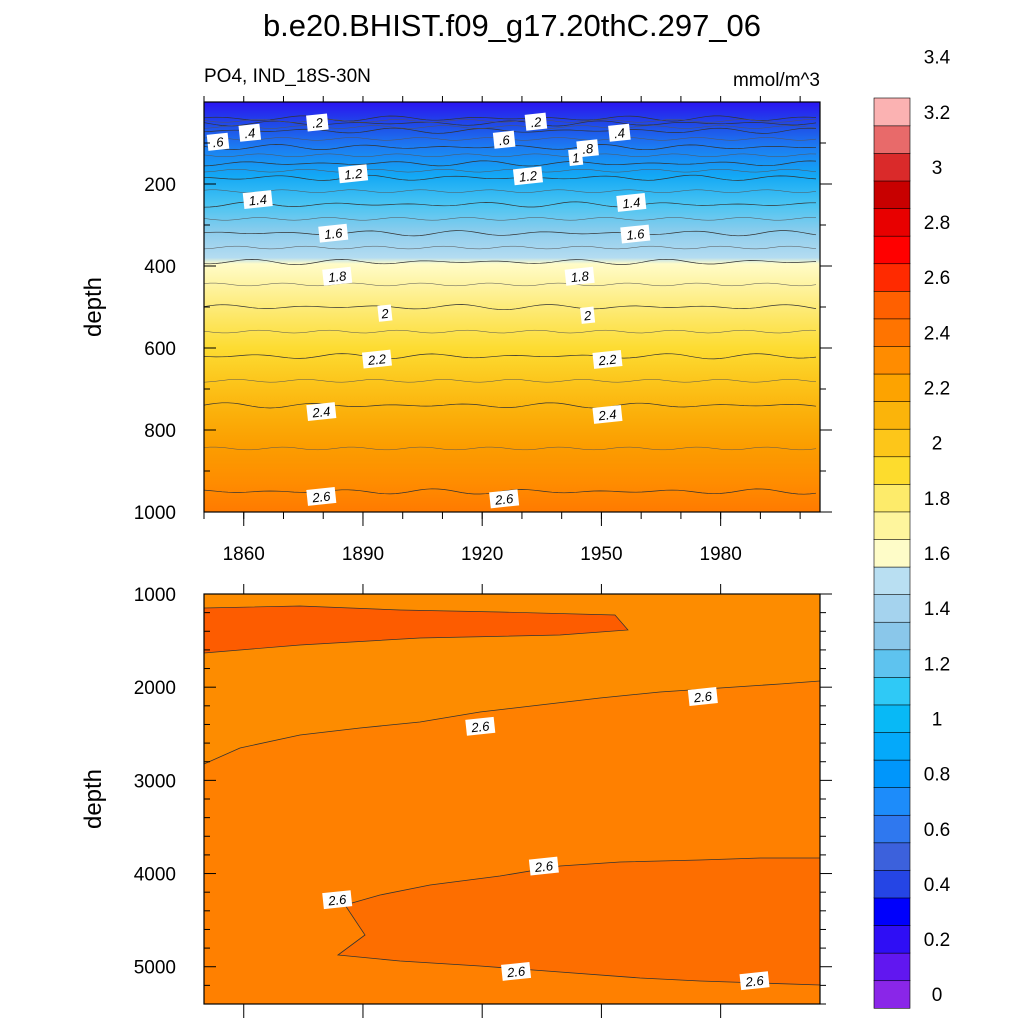 Image resolution: width=1024 pixels, height=1024 pixels. I want to click on contour-label-text: 2, so click(385, 314).